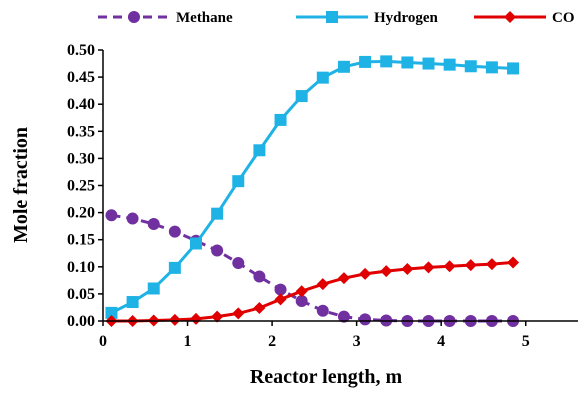  What do you see at coordinates (81, 267) in the screenshot?
I see `y-tick-label: 0.10` at bounding box center [81, 267].